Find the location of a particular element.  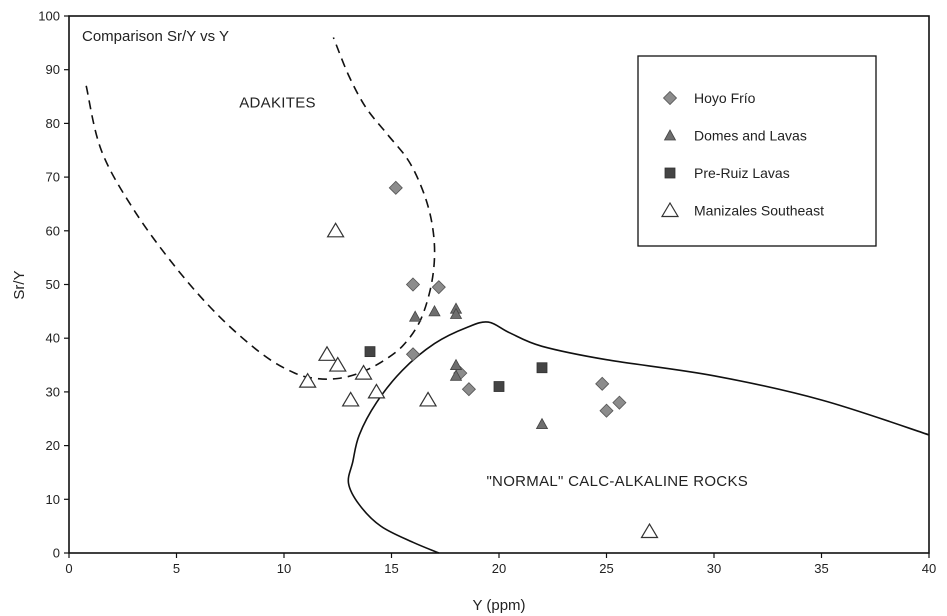

y-tick-label: 10 is located at coordinates (53, 499).